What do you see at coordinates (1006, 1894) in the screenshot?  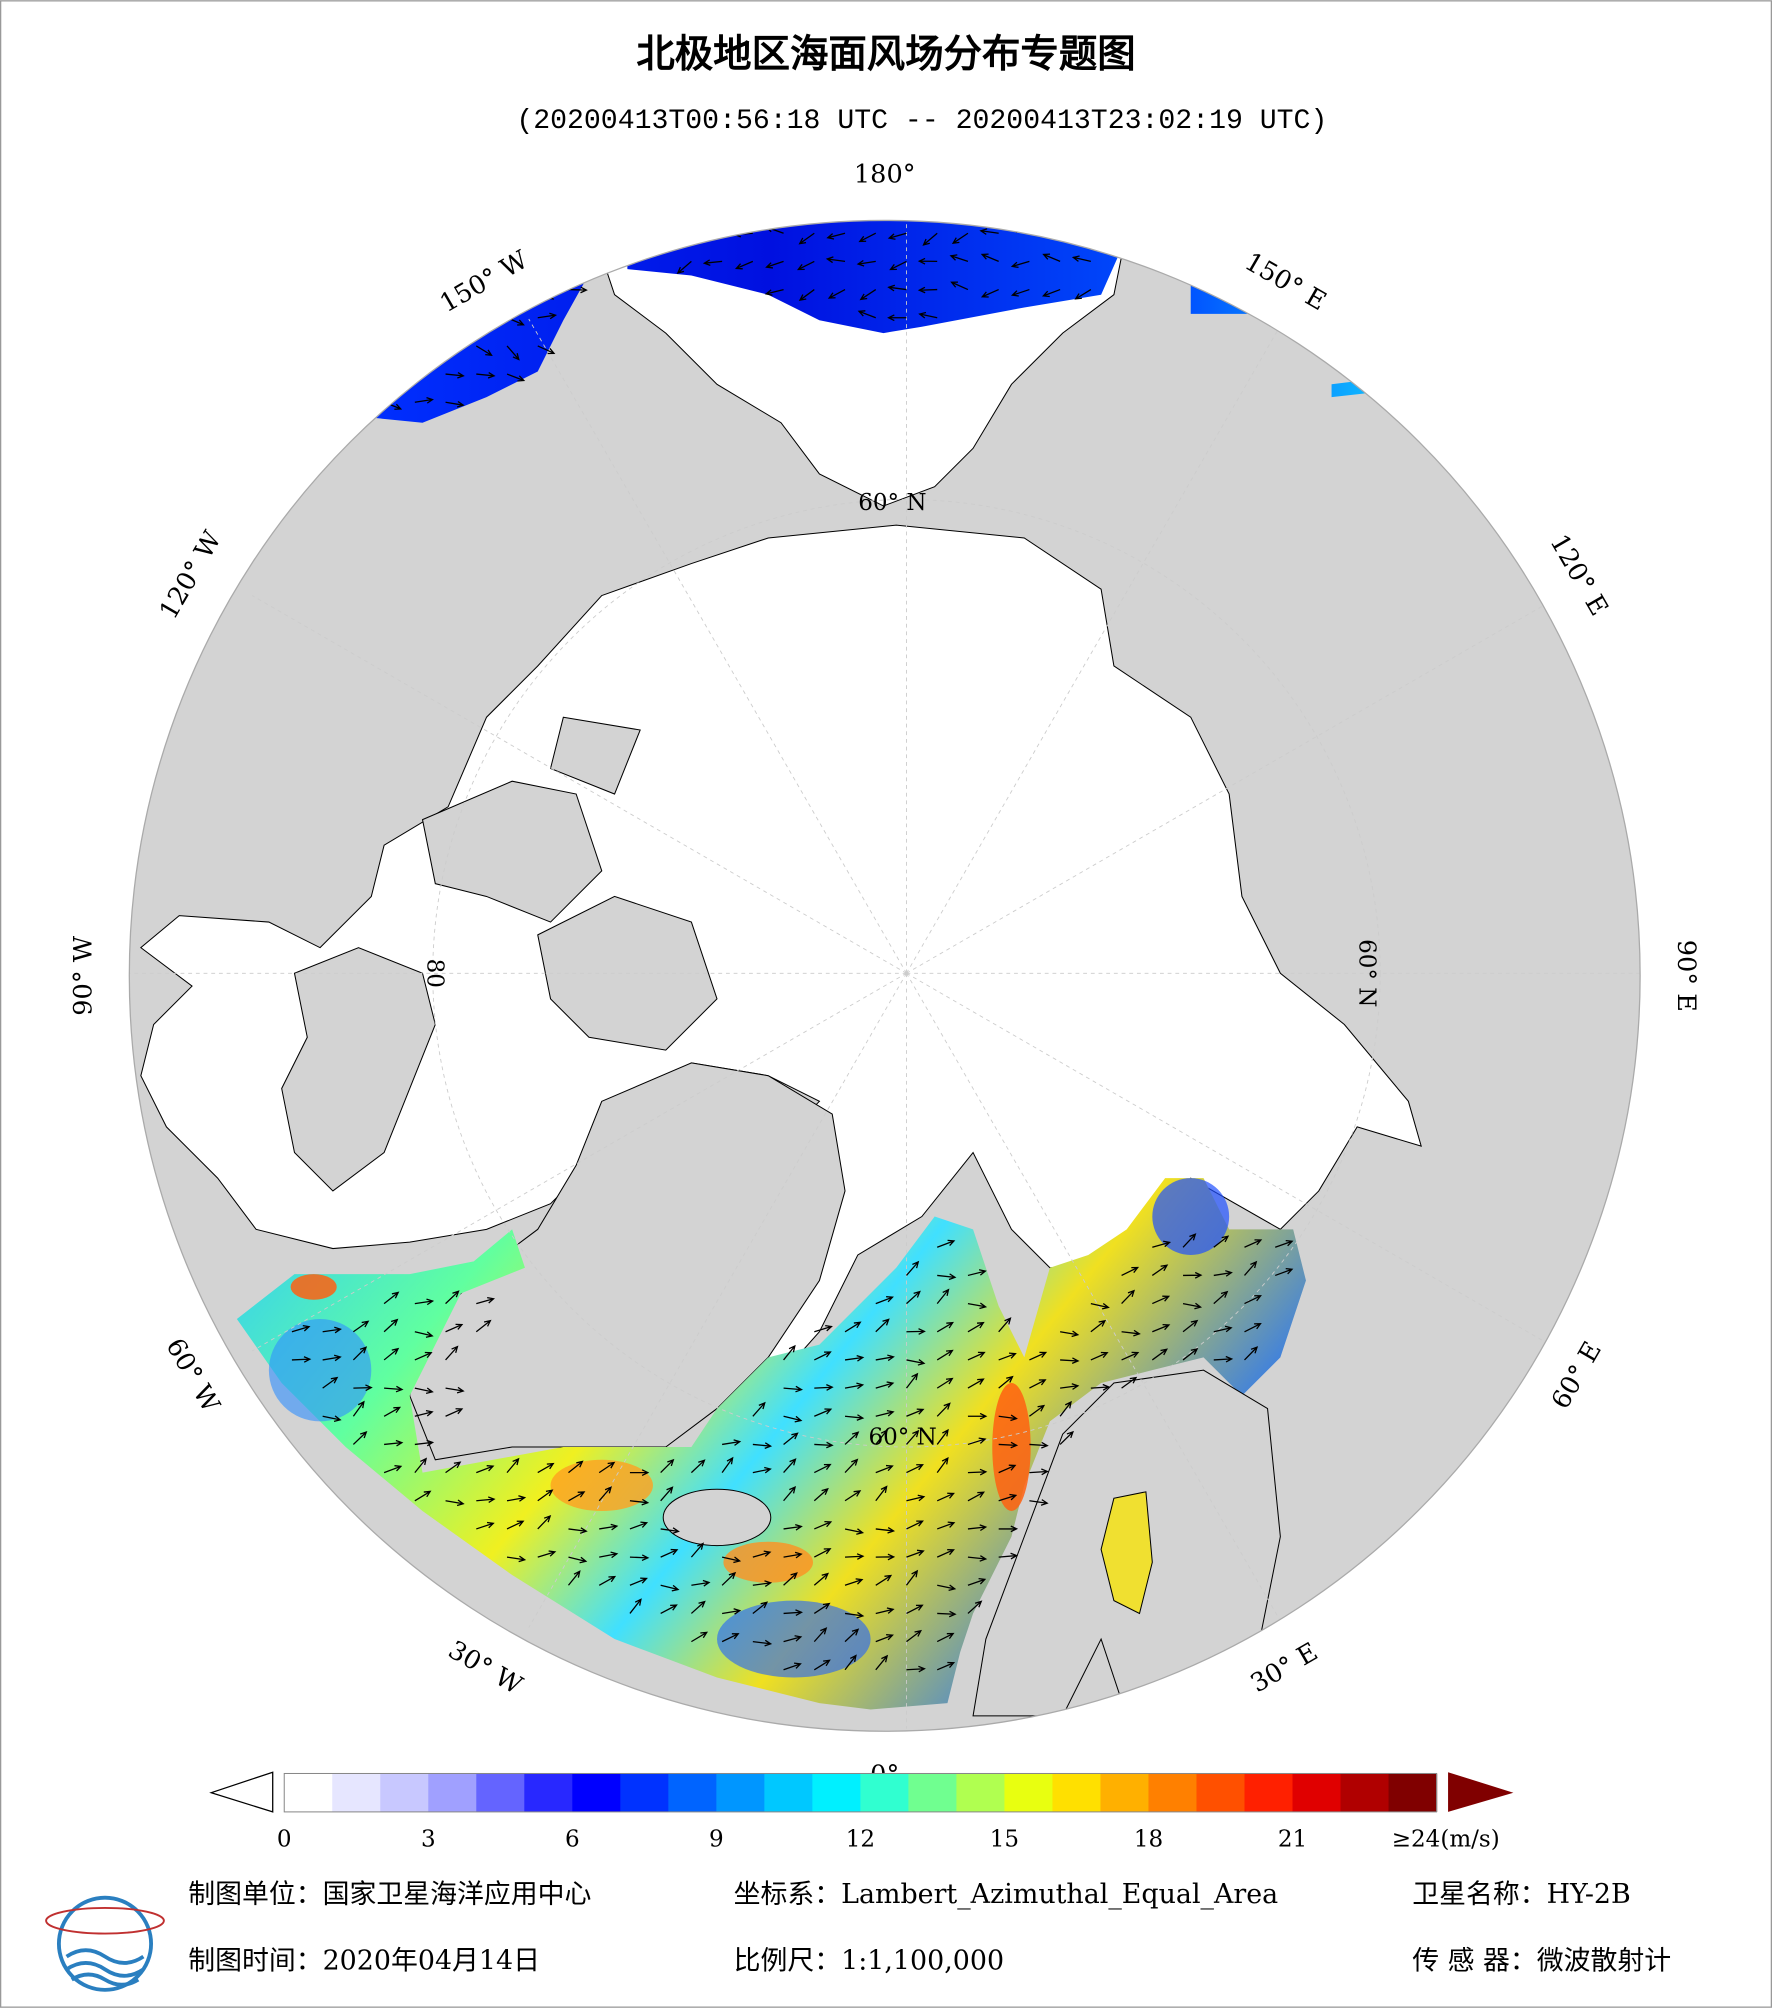 I see `footer-projection: 坐标系：Lambert_Azimuthal_Equal_Area` at bounding box center [1006, 1894].